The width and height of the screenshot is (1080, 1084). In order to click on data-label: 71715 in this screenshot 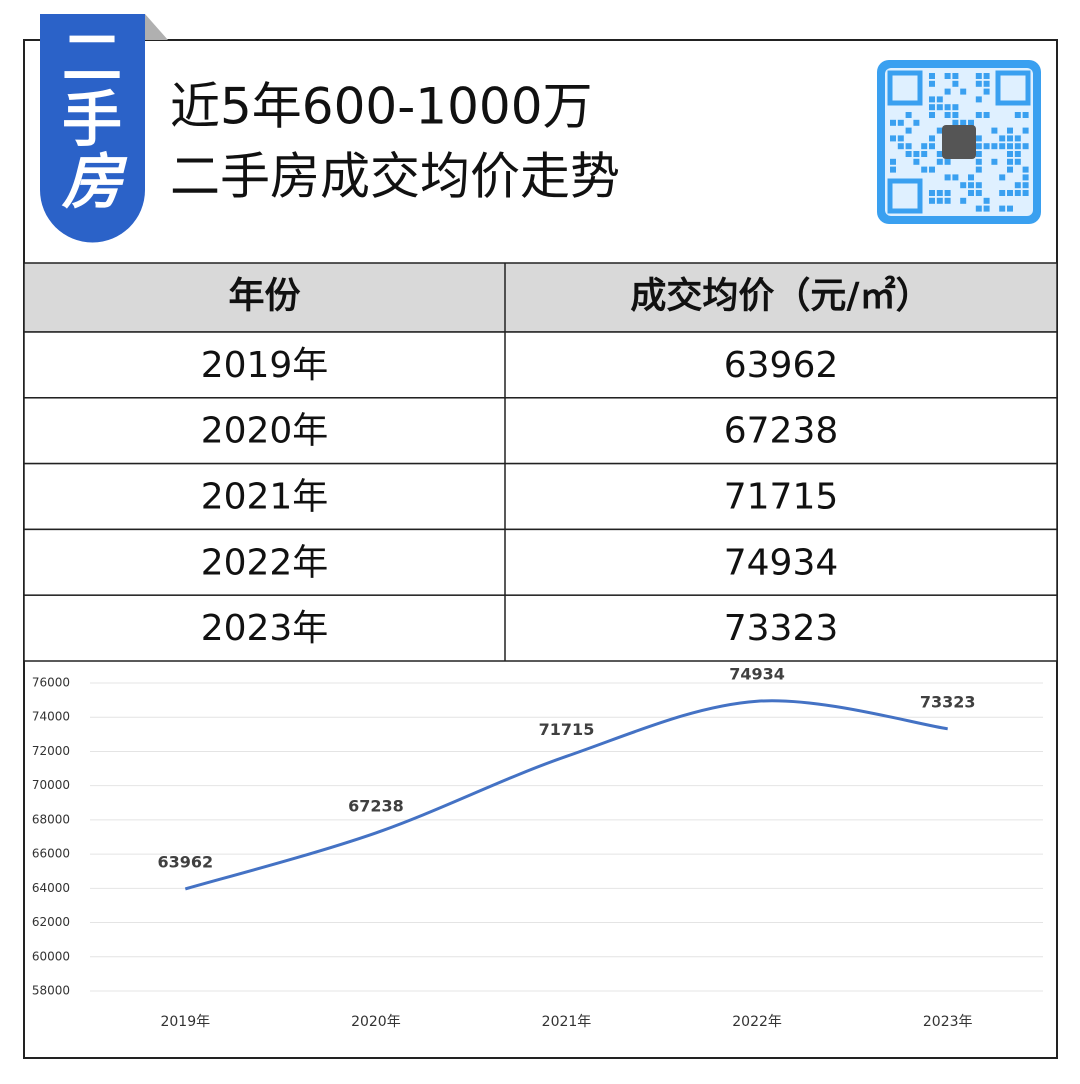, I will do `click(567, 729)`.